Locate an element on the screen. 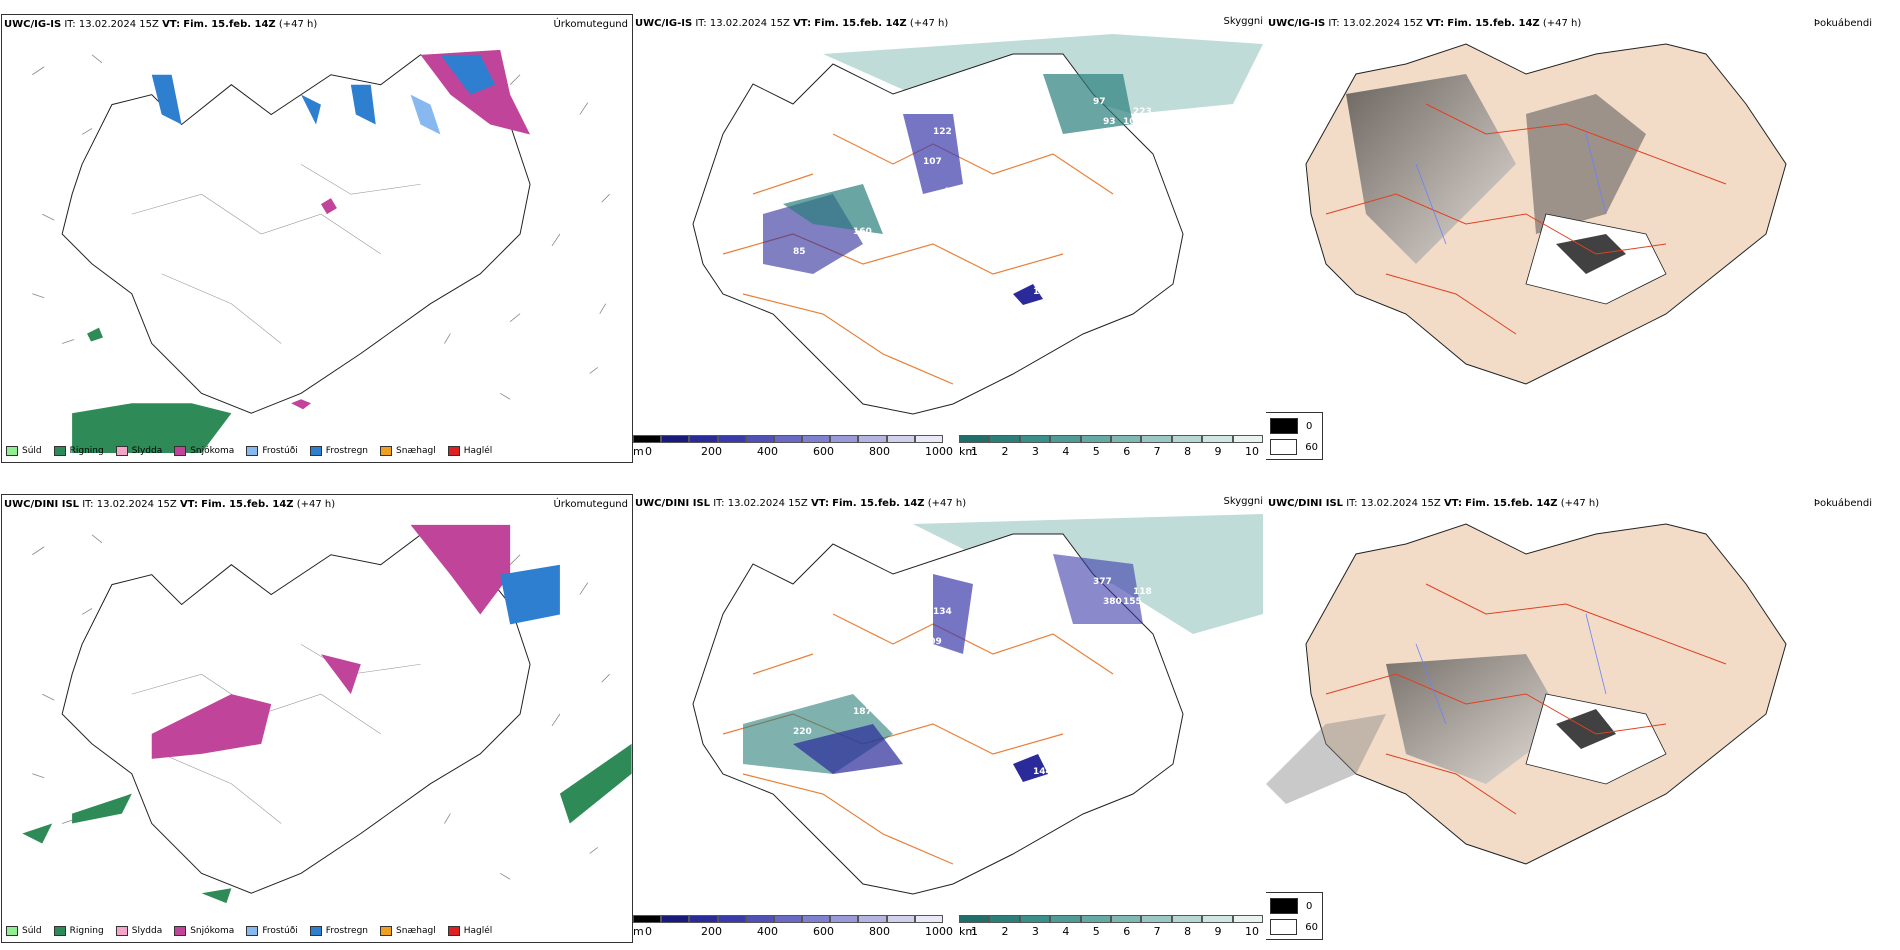  visibility-value-label: 130 is located at coordinates (1042, 292).